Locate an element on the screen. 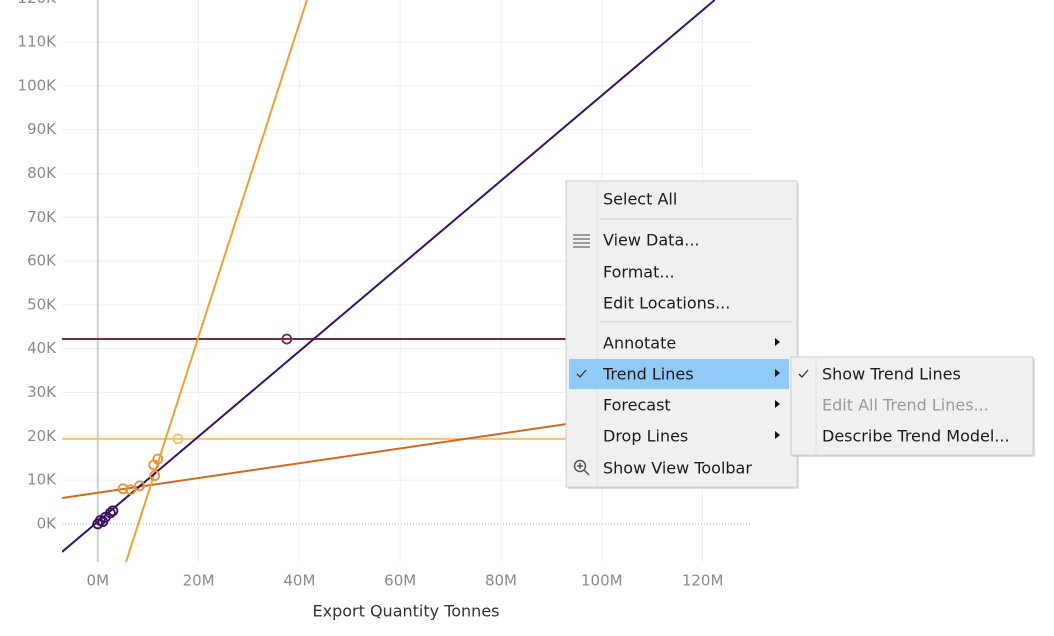  x-tick-label: 40M is located at coordinates (299, 581).